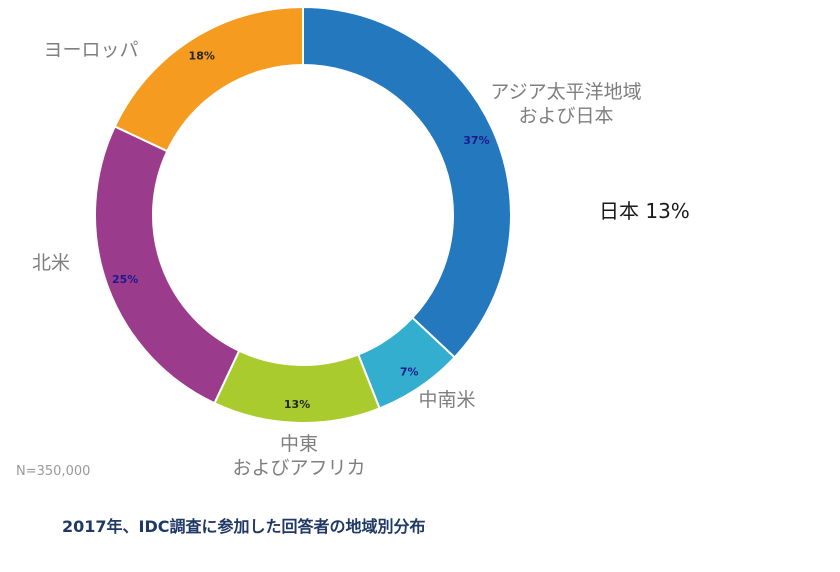 This screenshot has width=840, height=572. What do you see at coordinates (476, 140) in the screenshot?
I see `data-label-asia-pacific: 37%` at bounding box center [476, 140].